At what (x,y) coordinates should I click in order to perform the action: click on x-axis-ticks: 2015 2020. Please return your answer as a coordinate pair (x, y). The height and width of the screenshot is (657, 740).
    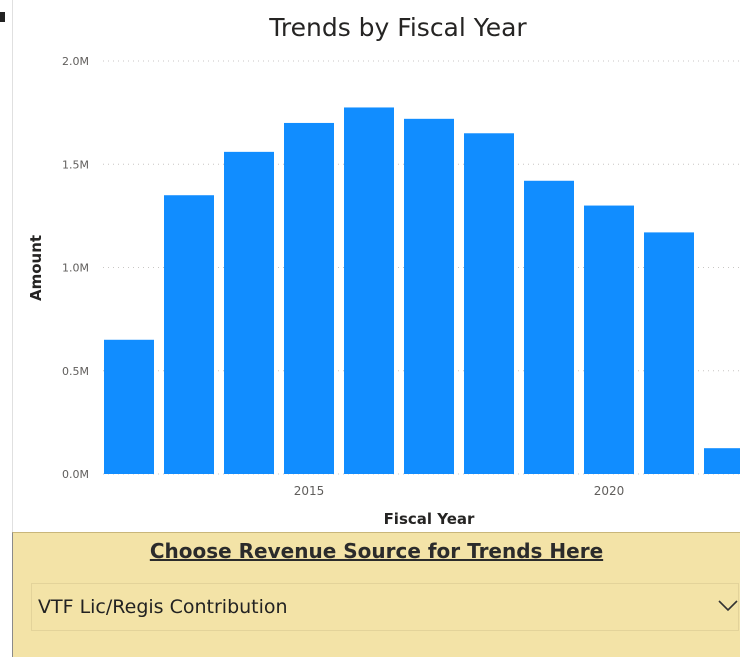
    Looking at the image, I should click on (459, 491).